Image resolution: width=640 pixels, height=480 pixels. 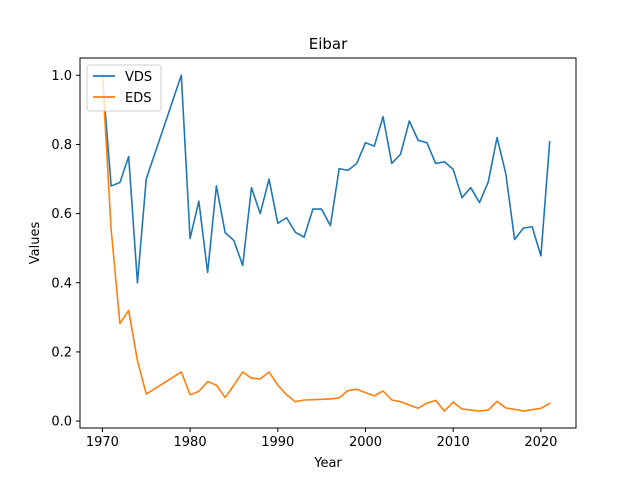 What do you see at coordinates (61, 352) in the screenshot?
I see `y-tick-label: 0.2` at bounding box center [61, 352].